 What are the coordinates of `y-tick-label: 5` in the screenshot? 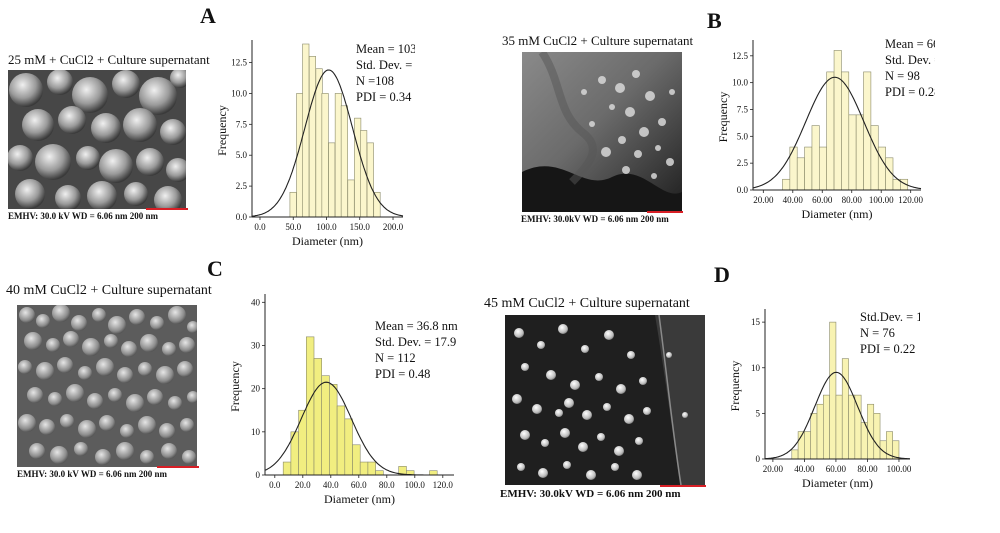 It's located at (758, 413).